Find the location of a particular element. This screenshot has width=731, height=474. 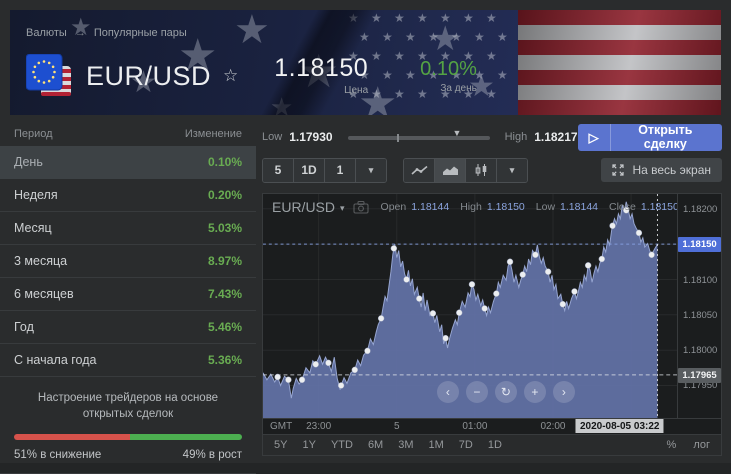

open-deal-button: ▷ Открыть сделку is located at coordinates (650, 137).